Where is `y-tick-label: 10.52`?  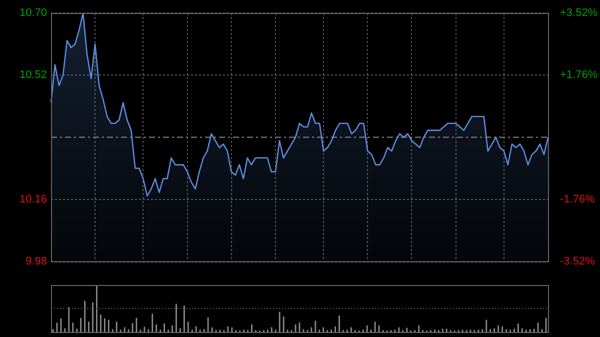 y-tick-label: 10.52 is located at coordinates (33, 75).